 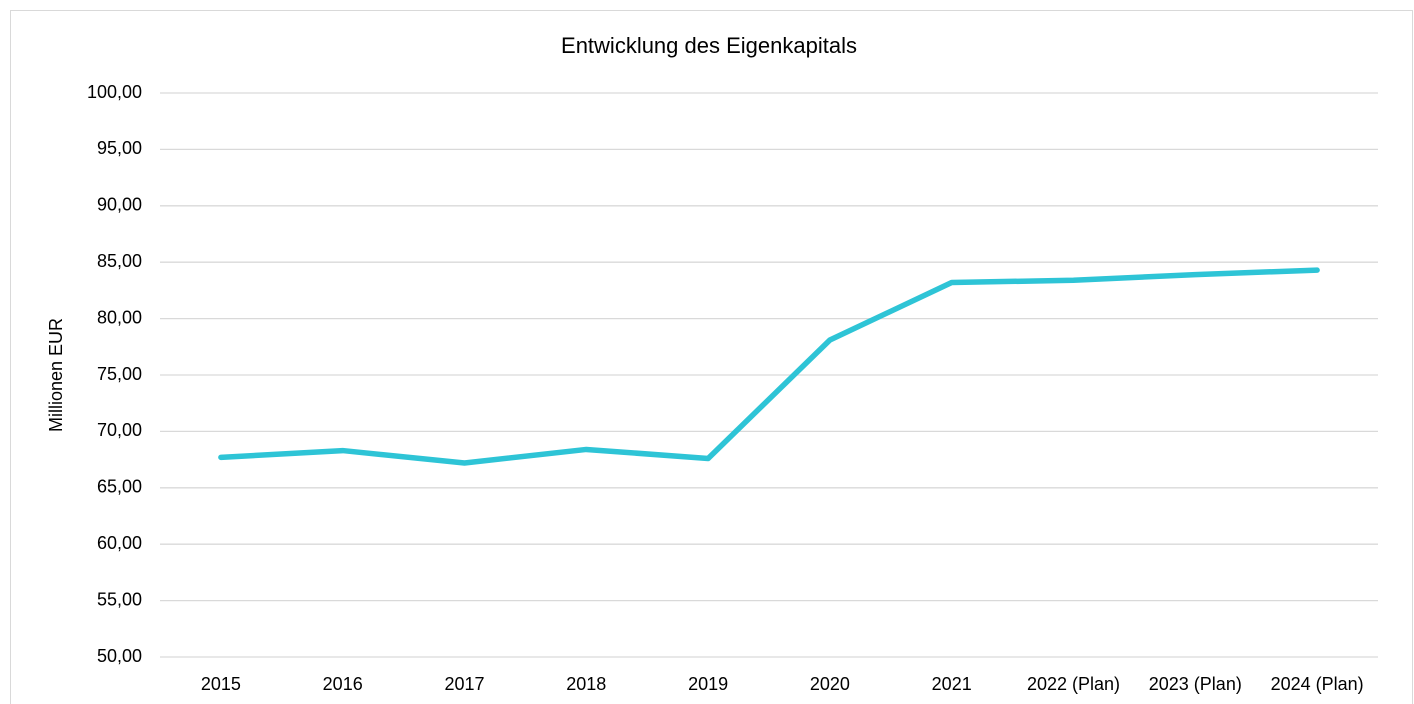 What do you see at coordinates (119, 317) in the screenshot?
I see `y-tick-label: 80,00` at bounding box center [119, 317].